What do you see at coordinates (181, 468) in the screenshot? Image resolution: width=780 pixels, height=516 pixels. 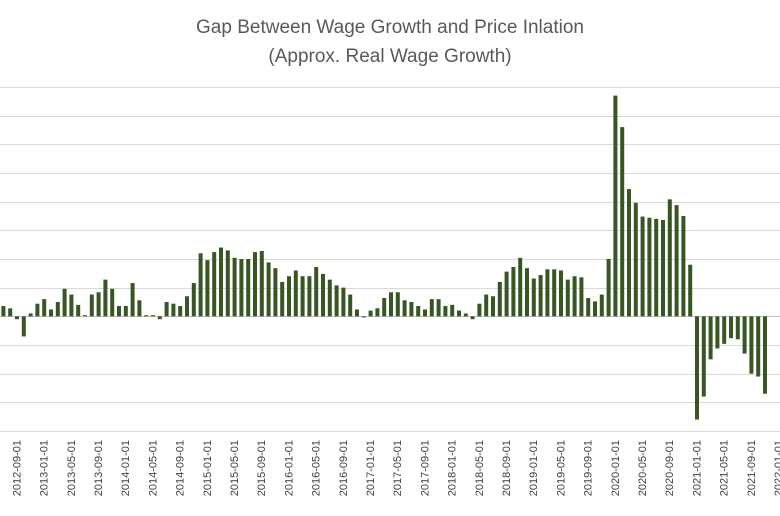 I see `x-tick-label: 2014-09-01` at bounding box center [181, 468].